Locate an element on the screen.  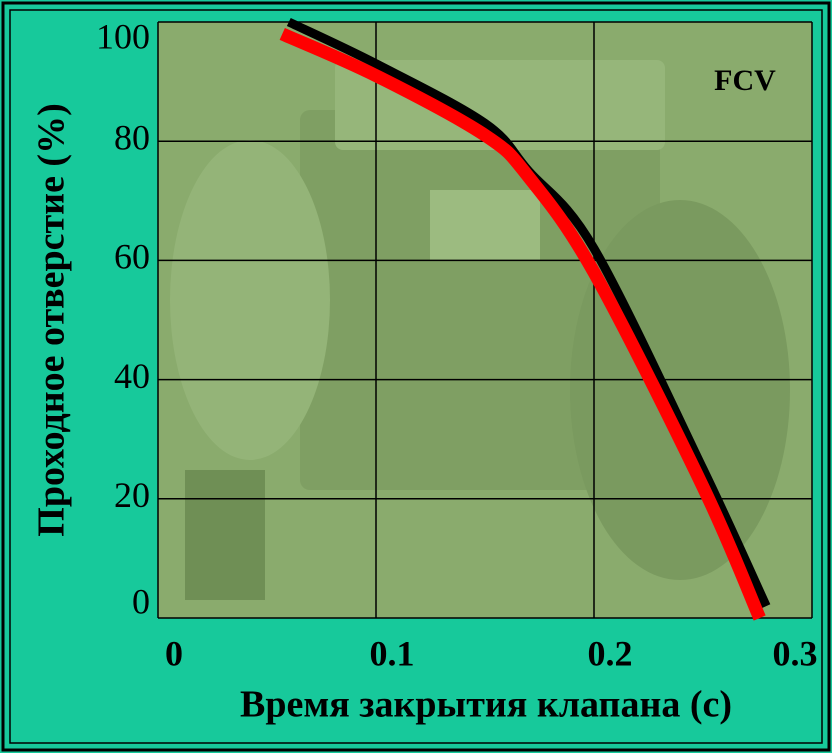
x-axis-title: Время закрытия клапана (с) is located at coordinates (486, 705).